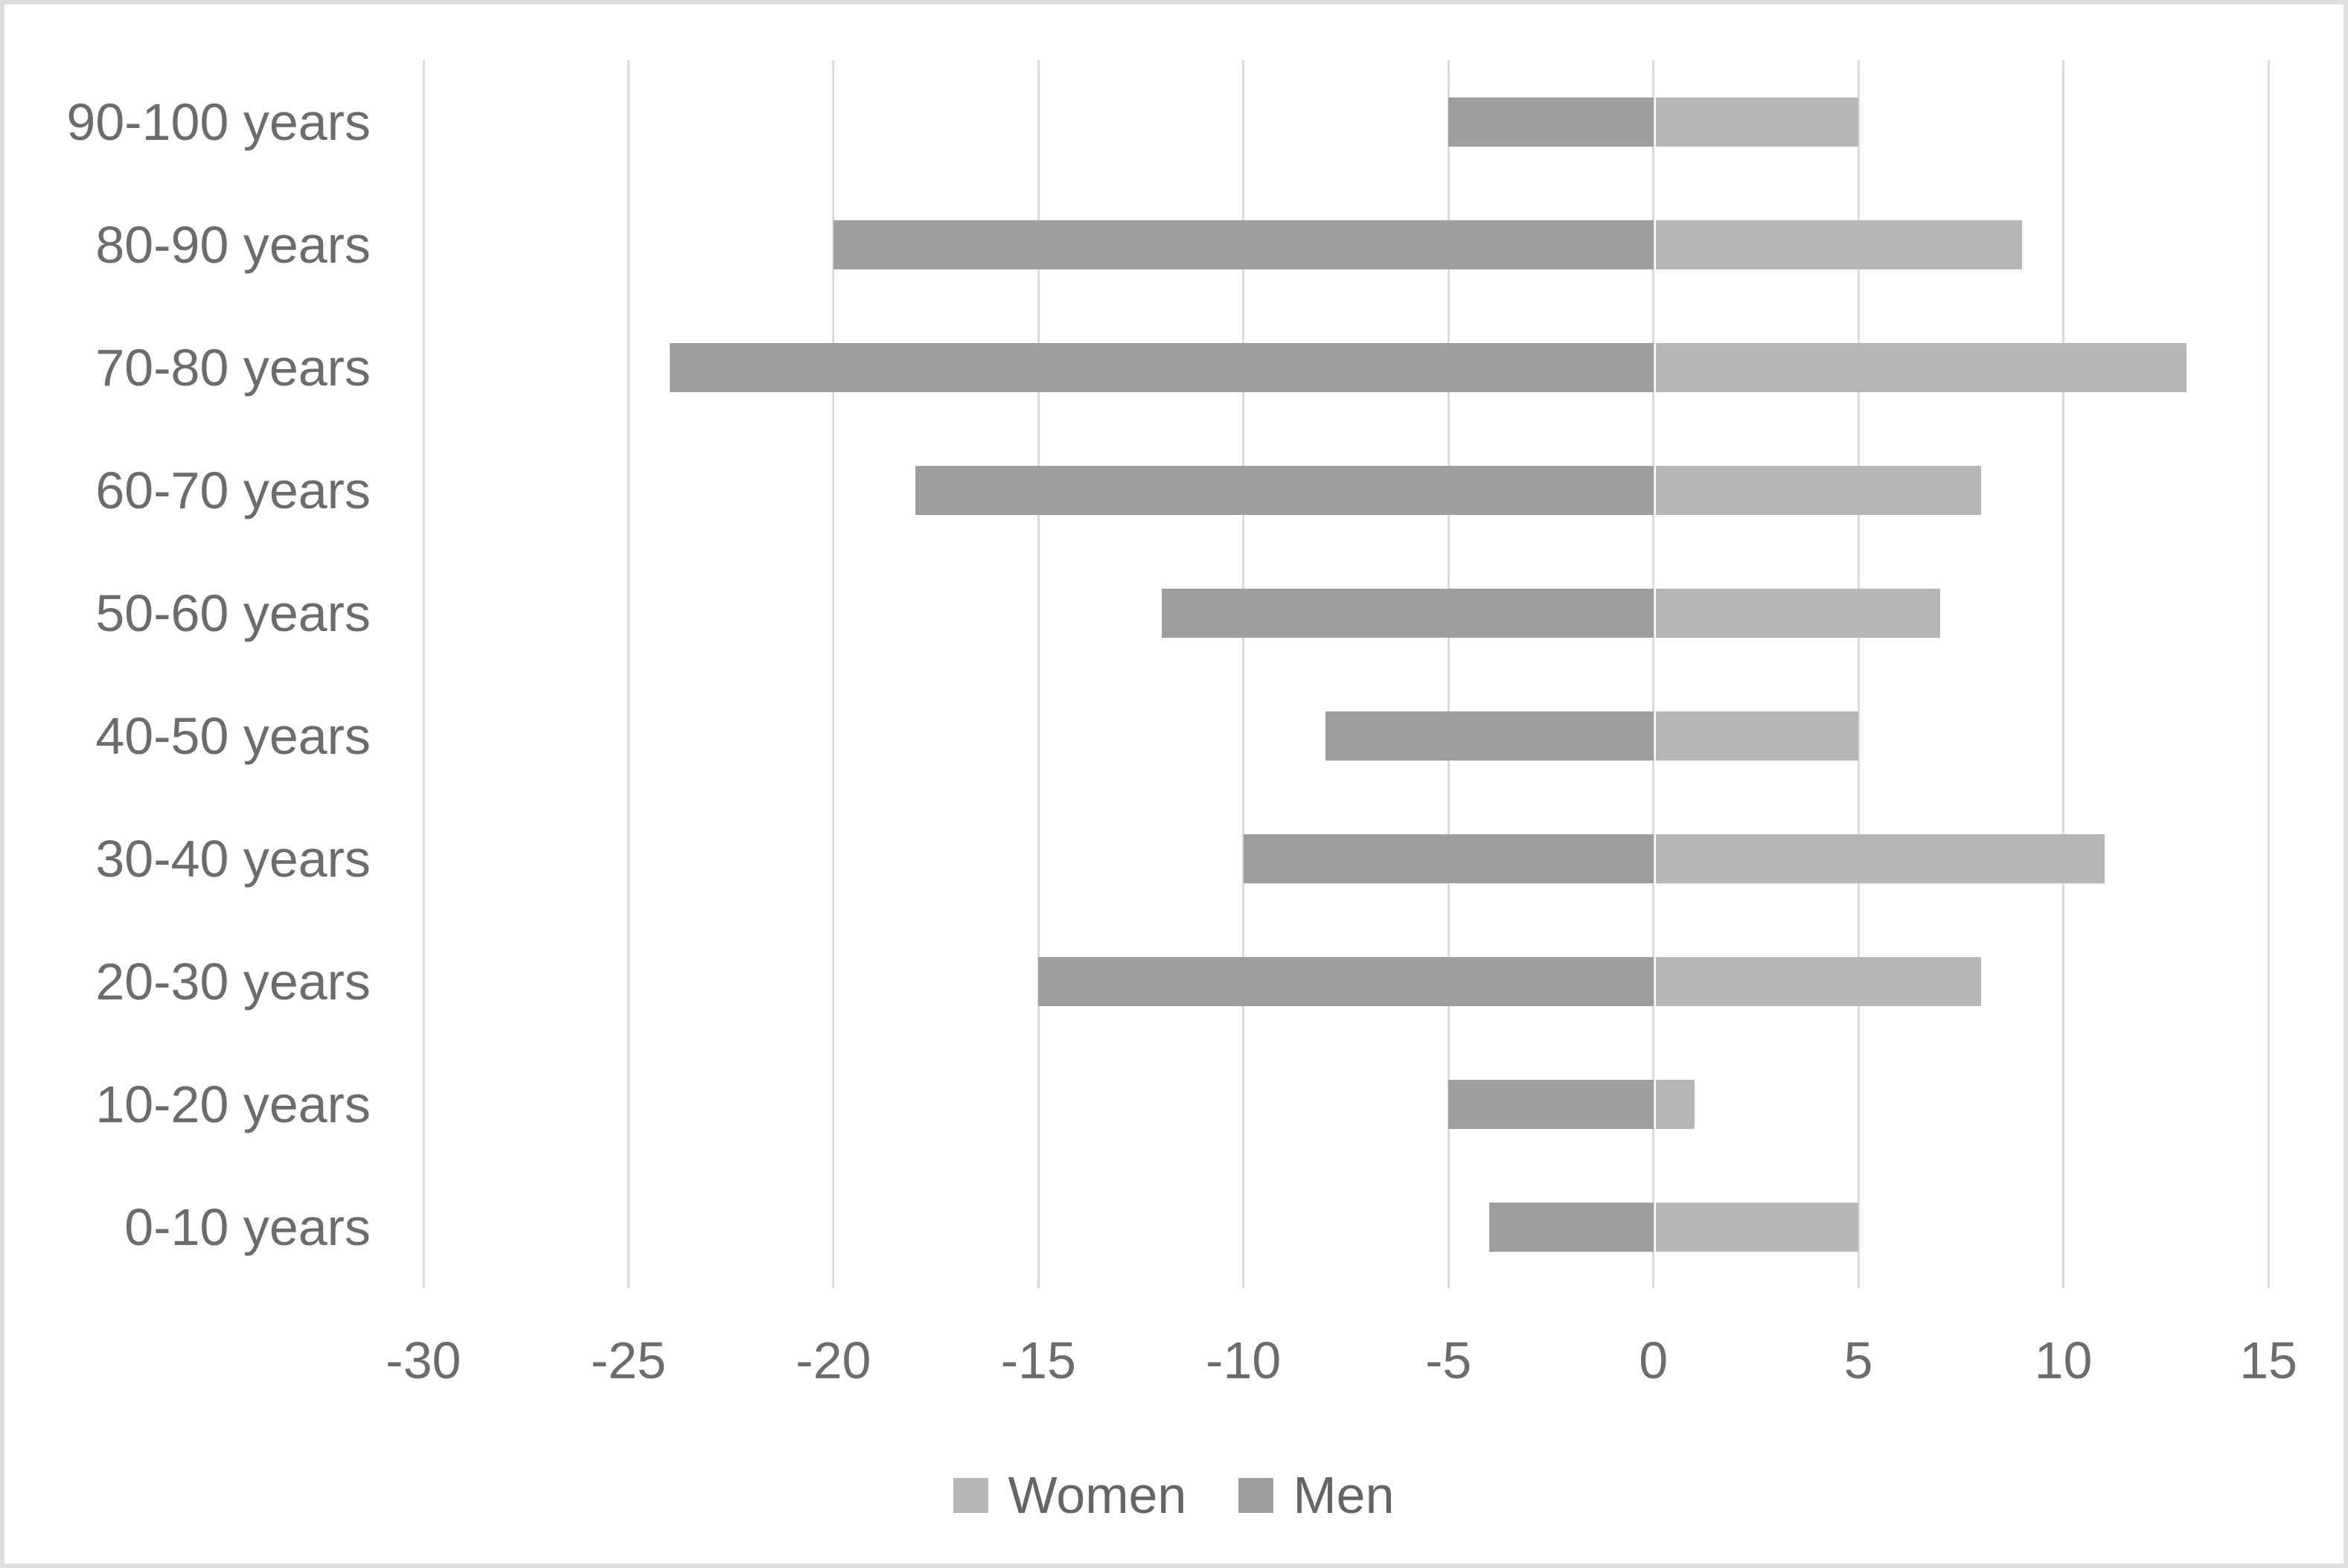 Image resolution: width=2348 pixels, height=1568 pixels. I want to click on bar-women-60-70-years, so click(1818, 490).